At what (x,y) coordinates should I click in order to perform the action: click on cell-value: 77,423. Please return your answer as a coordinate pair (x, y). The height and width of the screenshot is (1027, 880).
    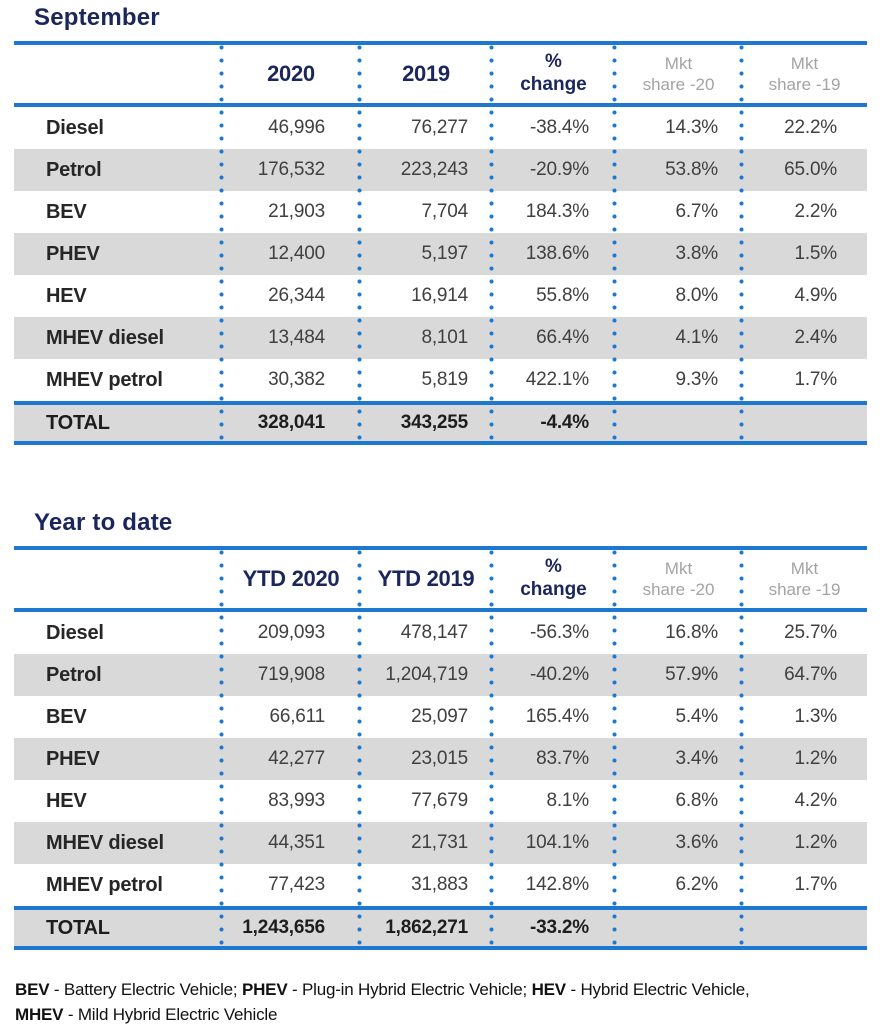
    Looking at the image, I should click on (296, 884).